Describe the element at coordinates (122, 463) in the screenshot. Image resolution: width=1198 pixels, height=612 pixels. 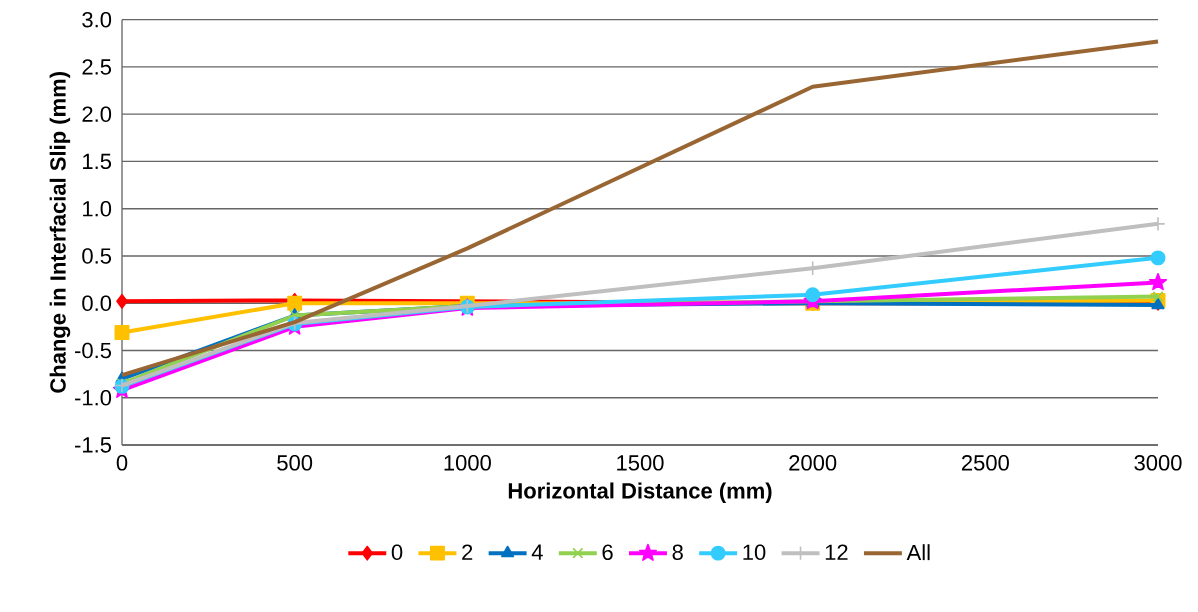
I see `x-tick-label: 0` at that location.